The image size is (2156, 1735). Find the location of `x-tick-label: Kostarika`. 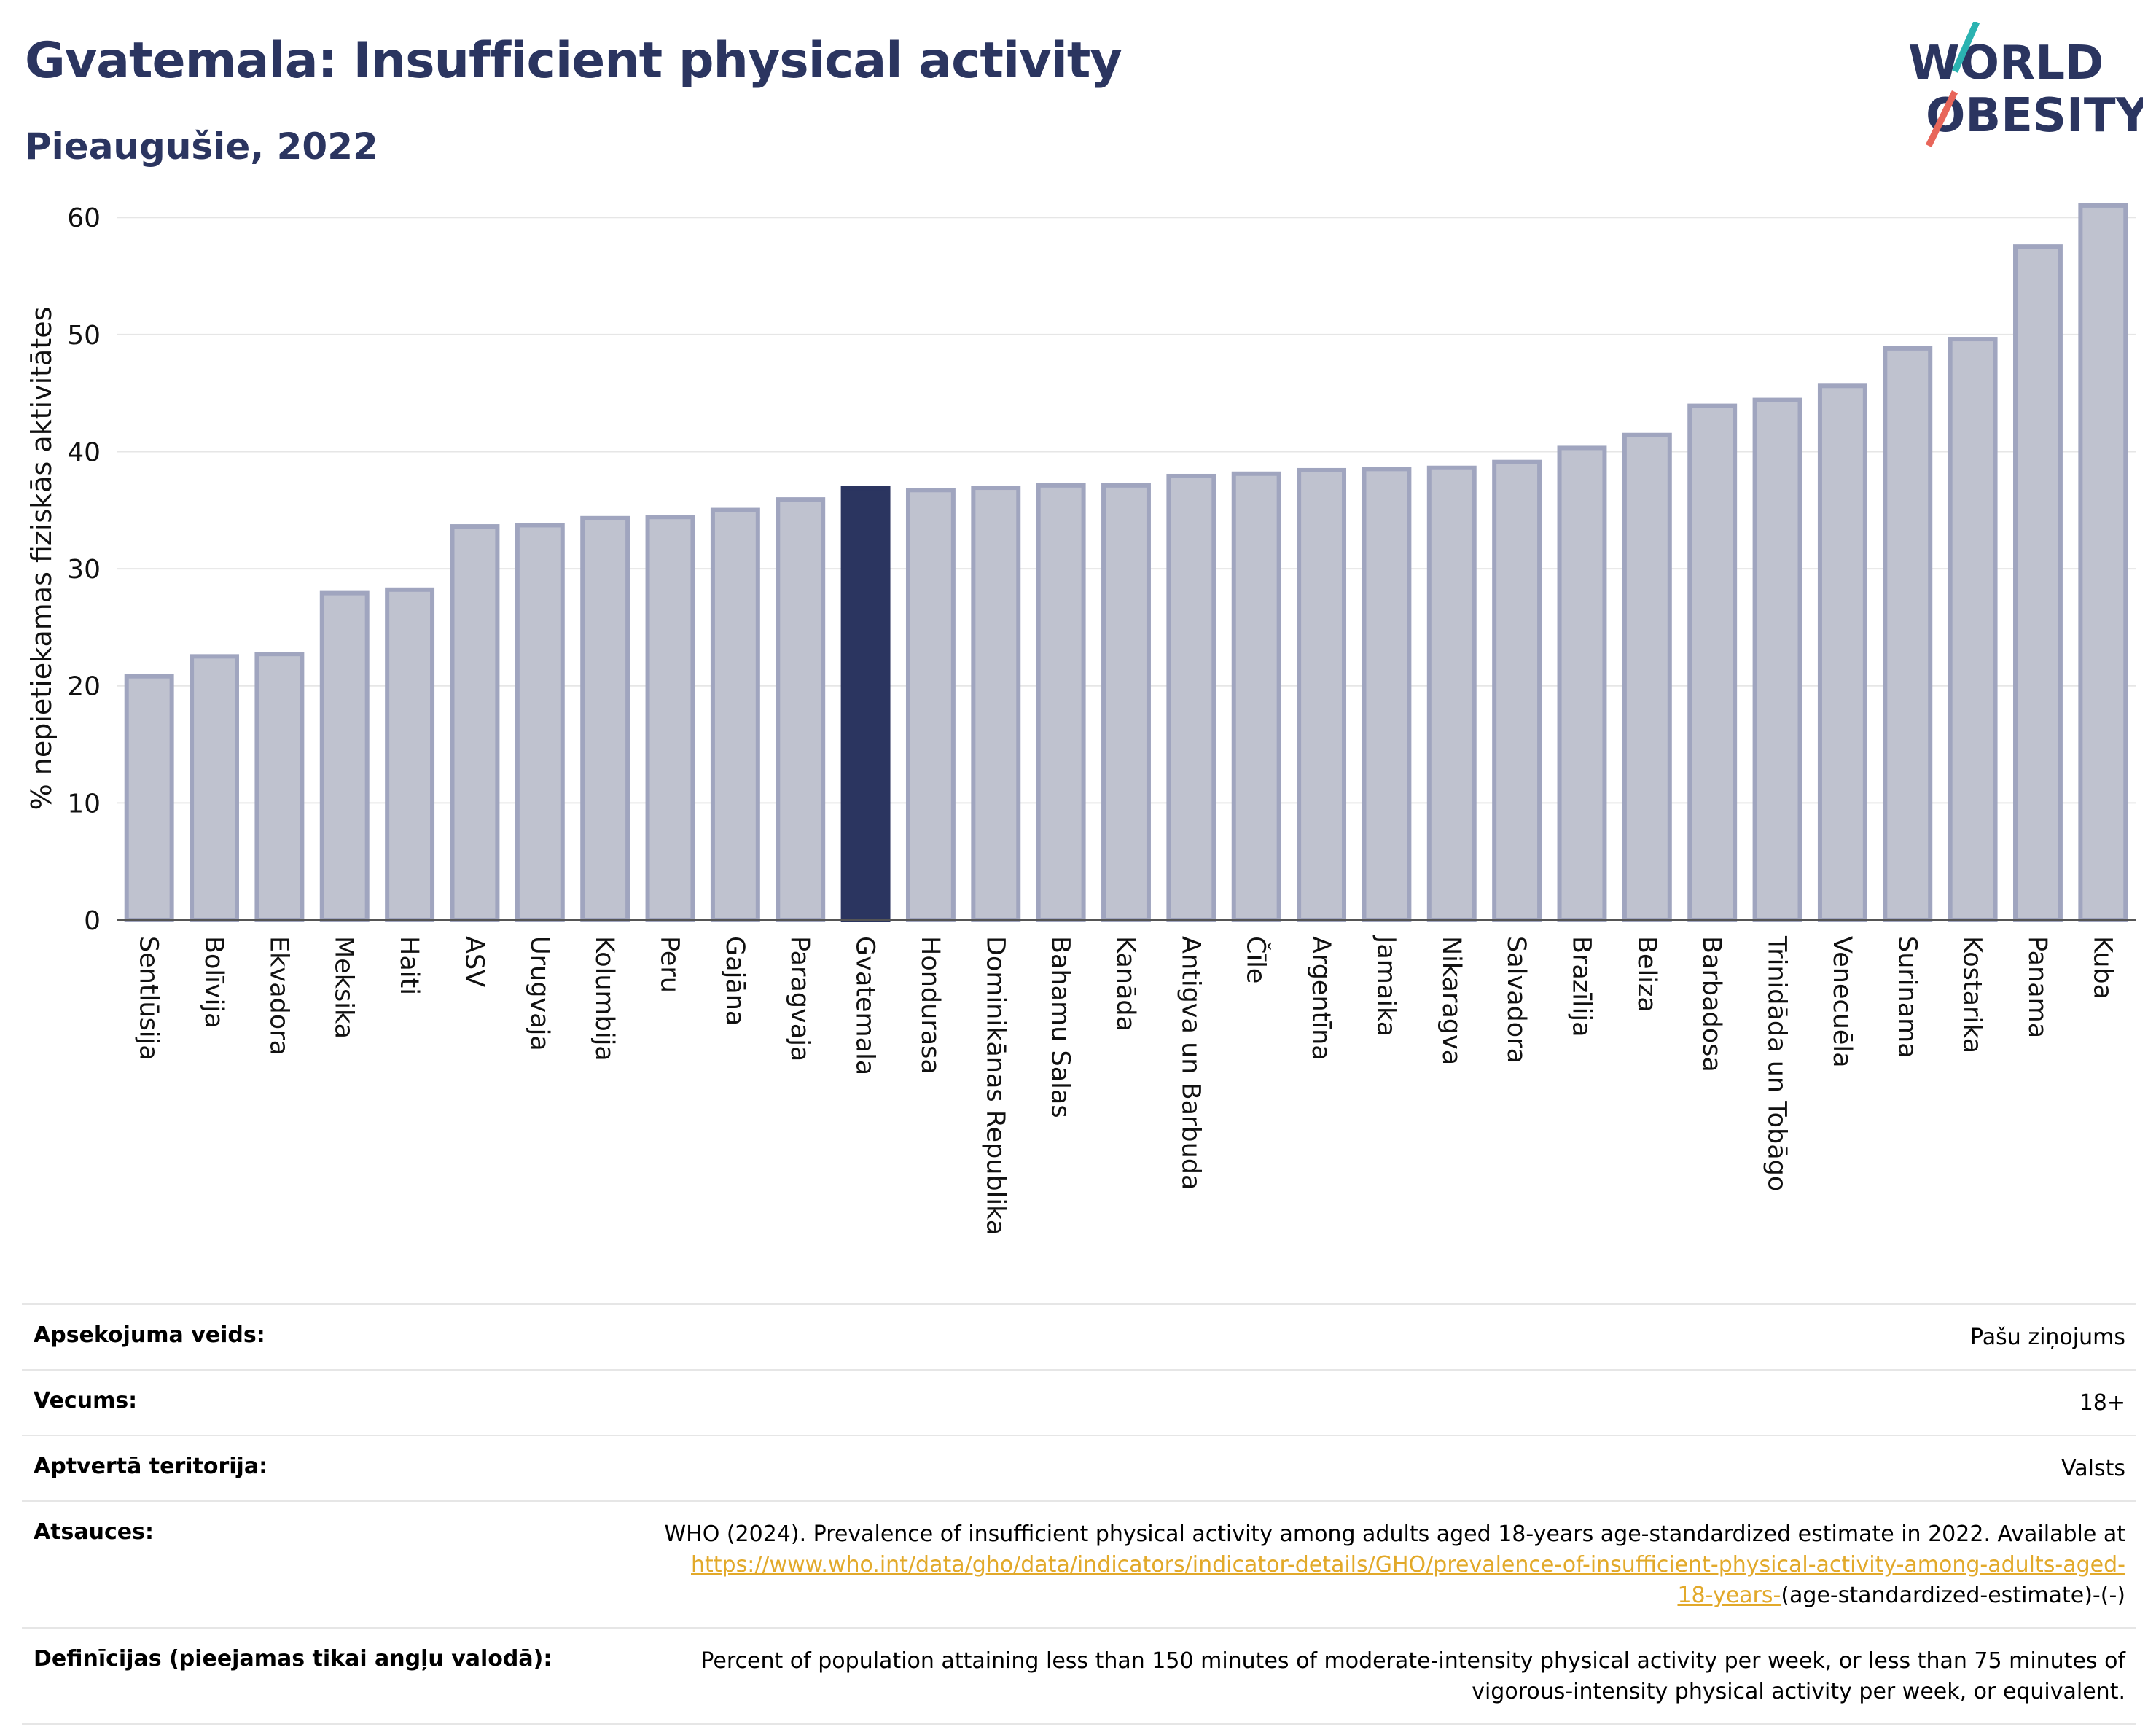

x-tick-label: Kostarika is located at coordinates (1972, 994).